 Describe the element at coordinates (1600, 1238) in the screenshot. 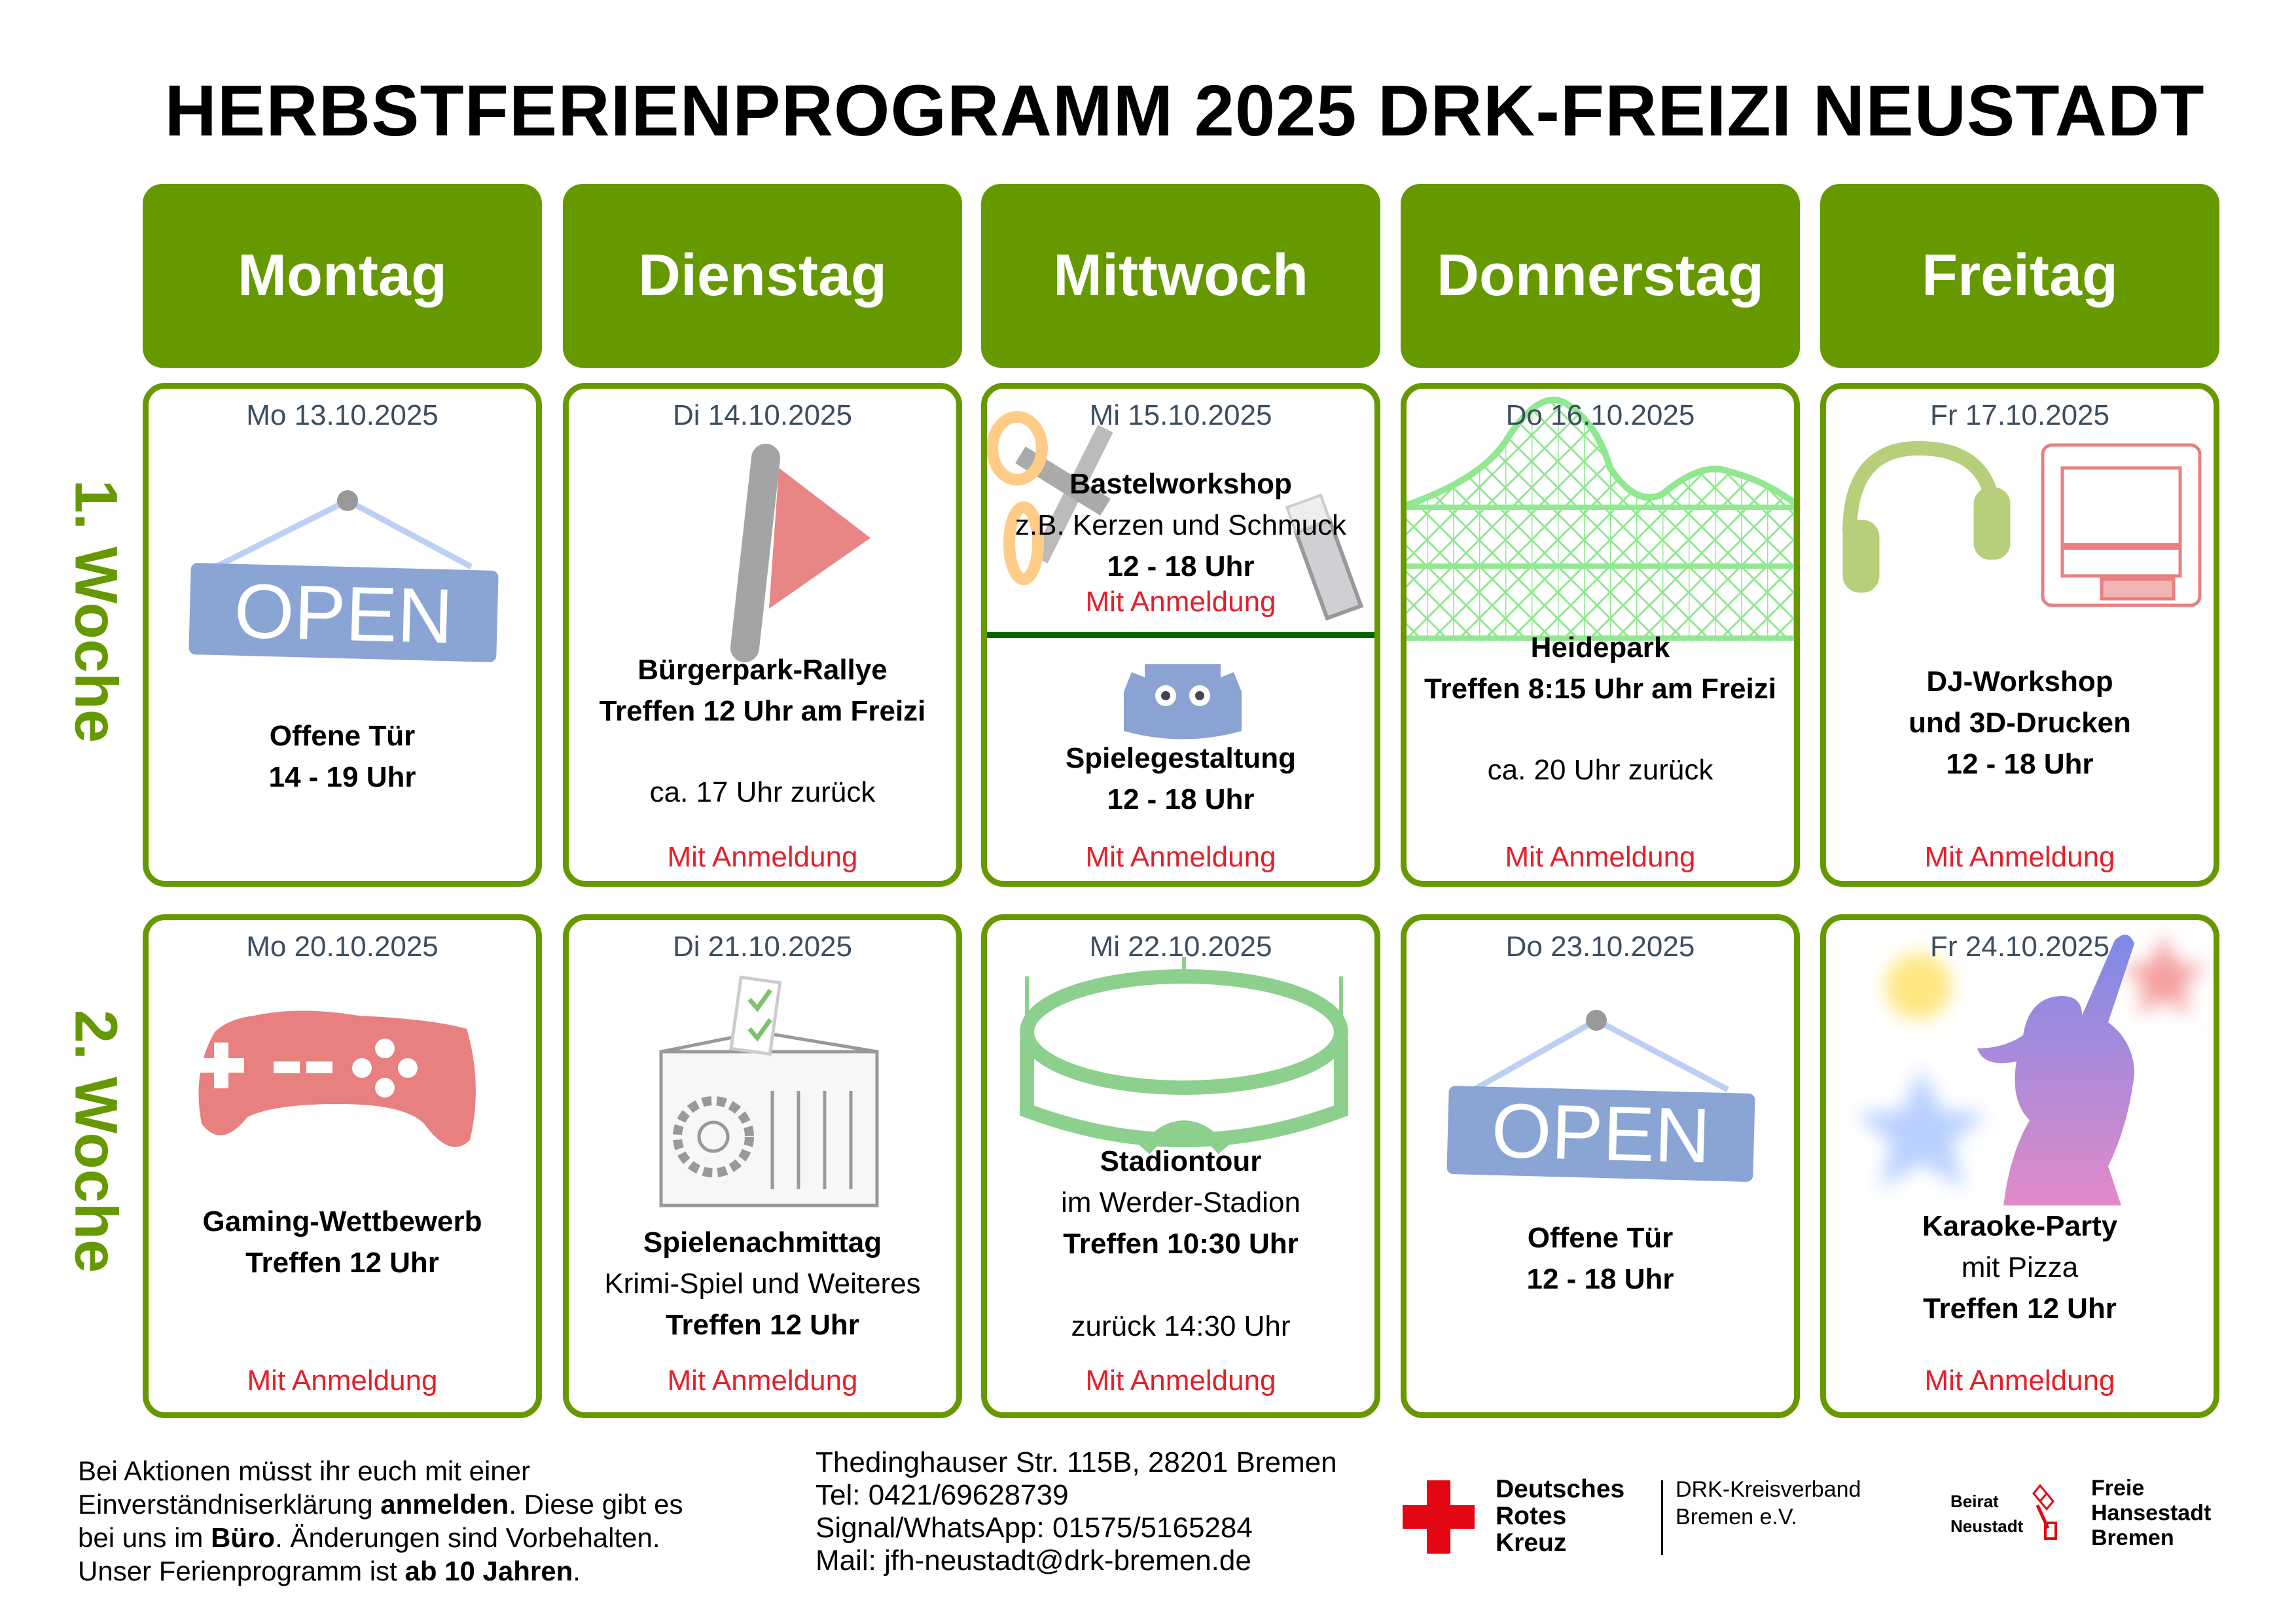

I see `activity-line: Offene Tür` at that location.